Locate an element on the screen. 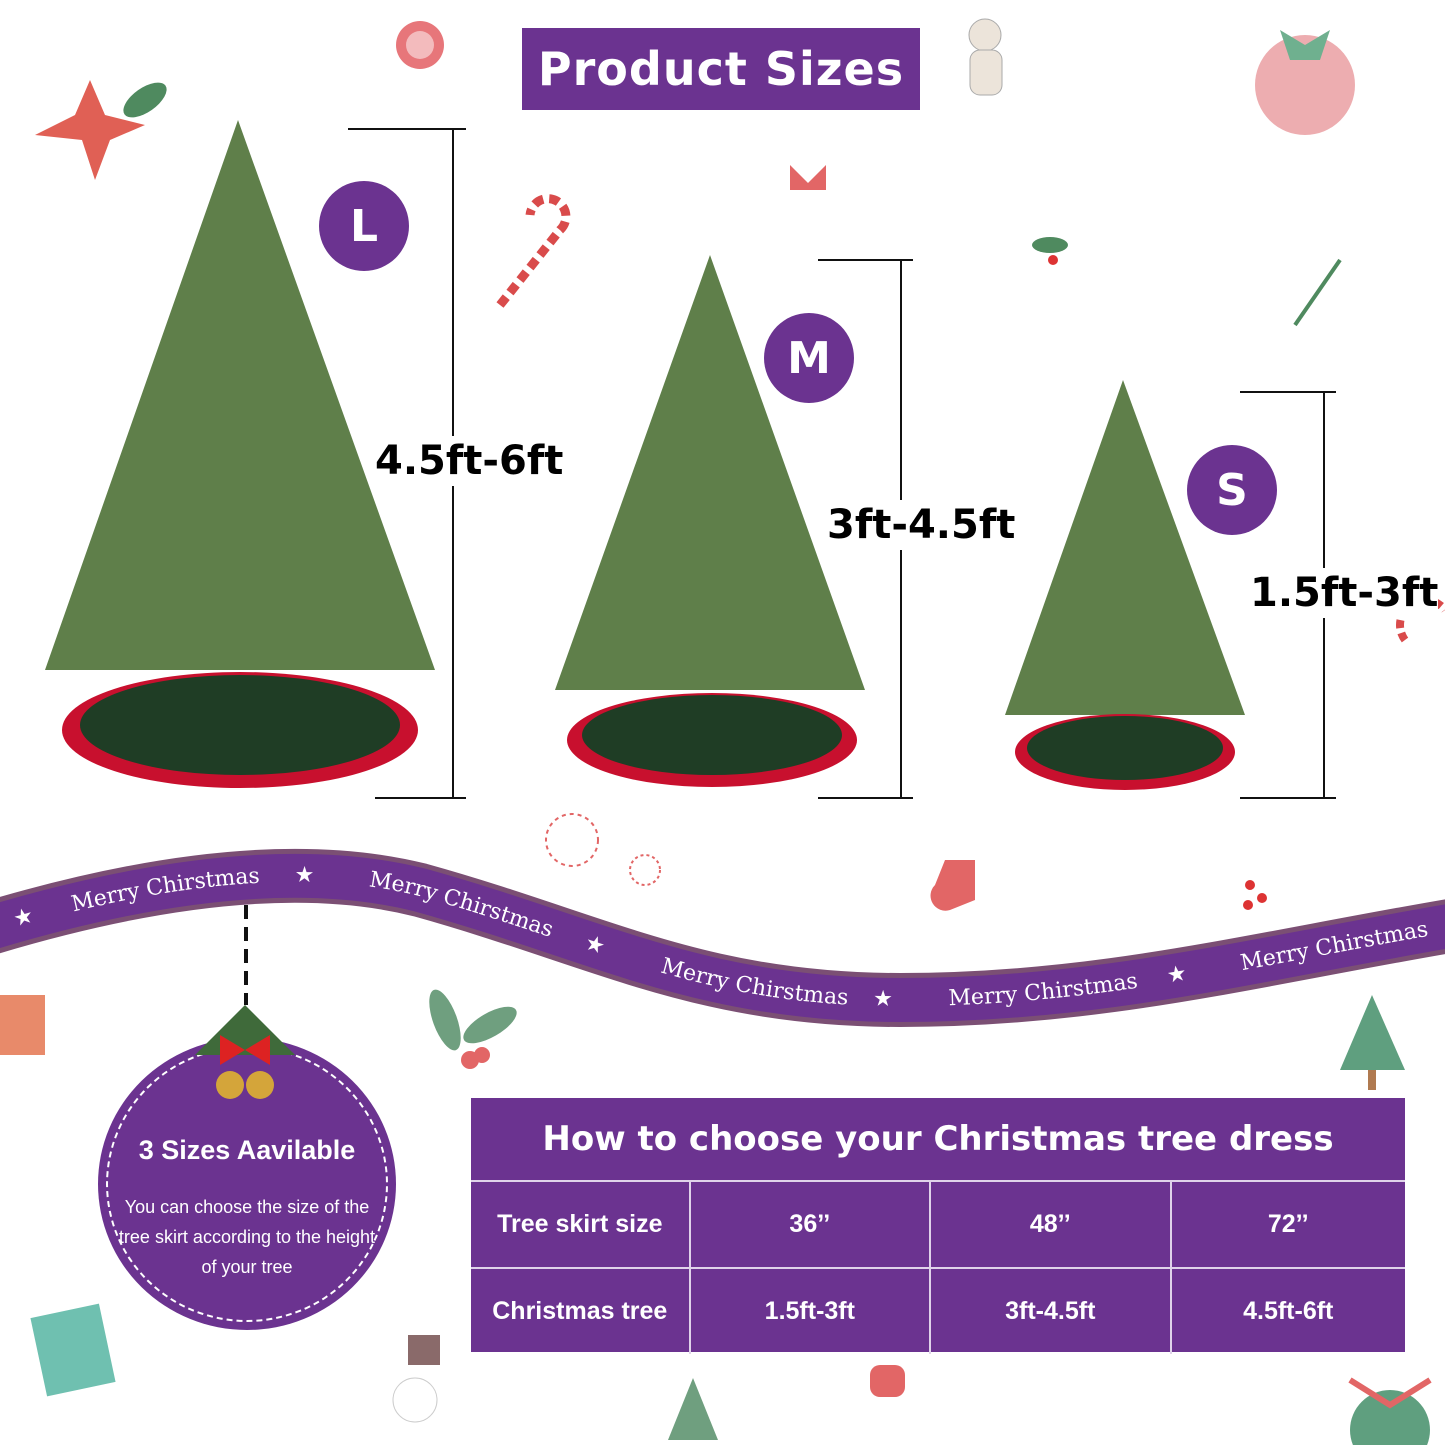 The image size is (1445, 1445). holly-large-icon is located at coordinates (473, 1029).